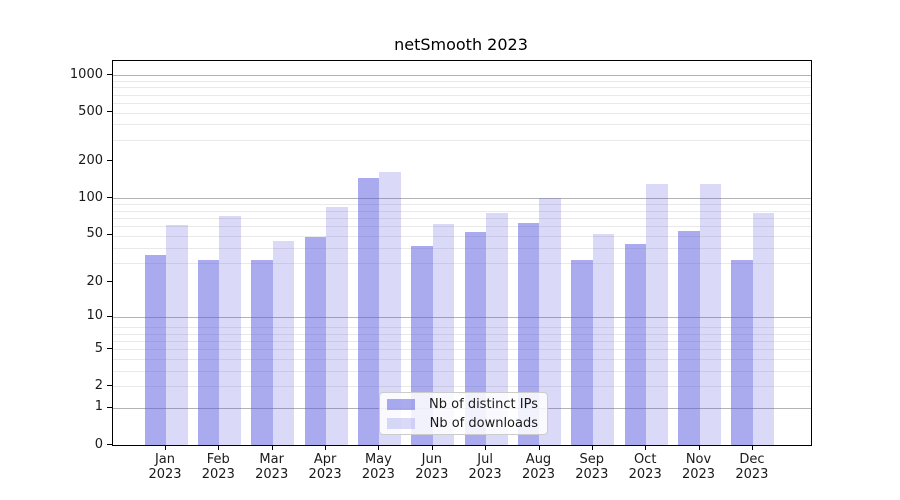  What do you see at coordinates (98, 444) in the screenshot?
I see `y-tick-label: 0` at bounding box center [98, 444].